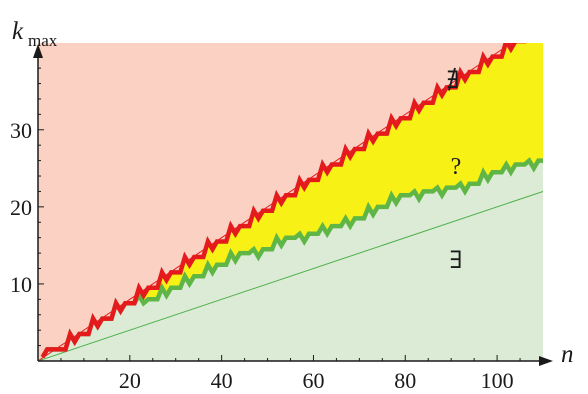 This screenshot has width=588, height=394. Describe the element at coordinates (452, 80) in the screenshot. I see `region-label-not-exists: ∄` at that location.